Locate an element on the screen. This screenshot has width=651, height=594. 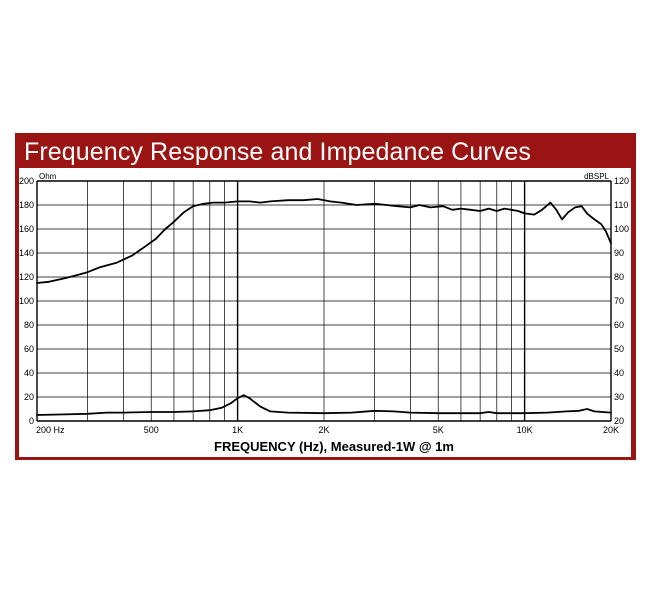
y-left-tick-label: 80 is located at coordinates (29, 325).